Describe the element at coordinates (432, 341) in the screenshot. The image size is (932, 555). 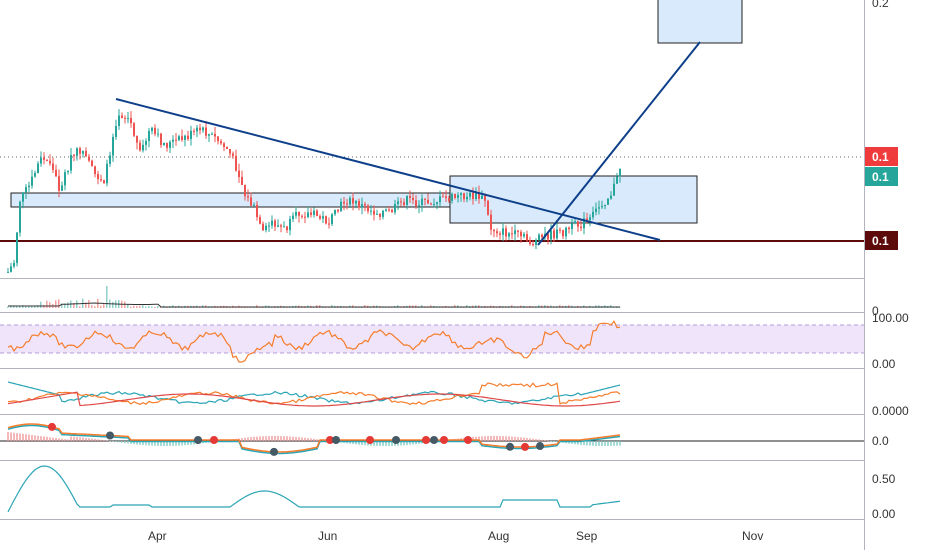
I see `rsi-pane` at that location.